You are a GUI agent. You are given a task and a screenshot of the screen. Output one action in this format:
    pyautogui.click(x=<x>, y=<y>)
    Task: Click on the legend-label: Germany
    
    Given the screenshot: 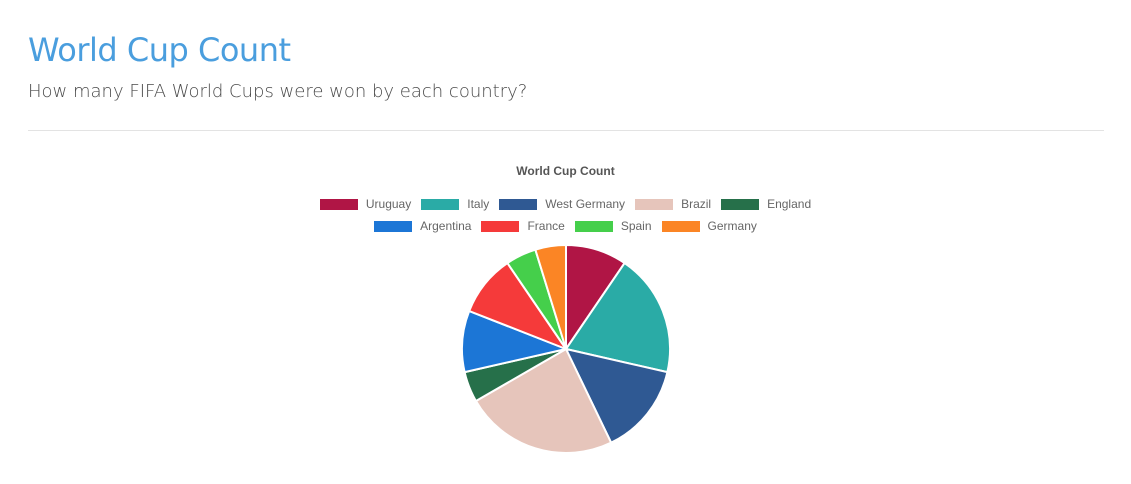 What is the action you would take?
    pyautogui.click(x=732, y=226)
    